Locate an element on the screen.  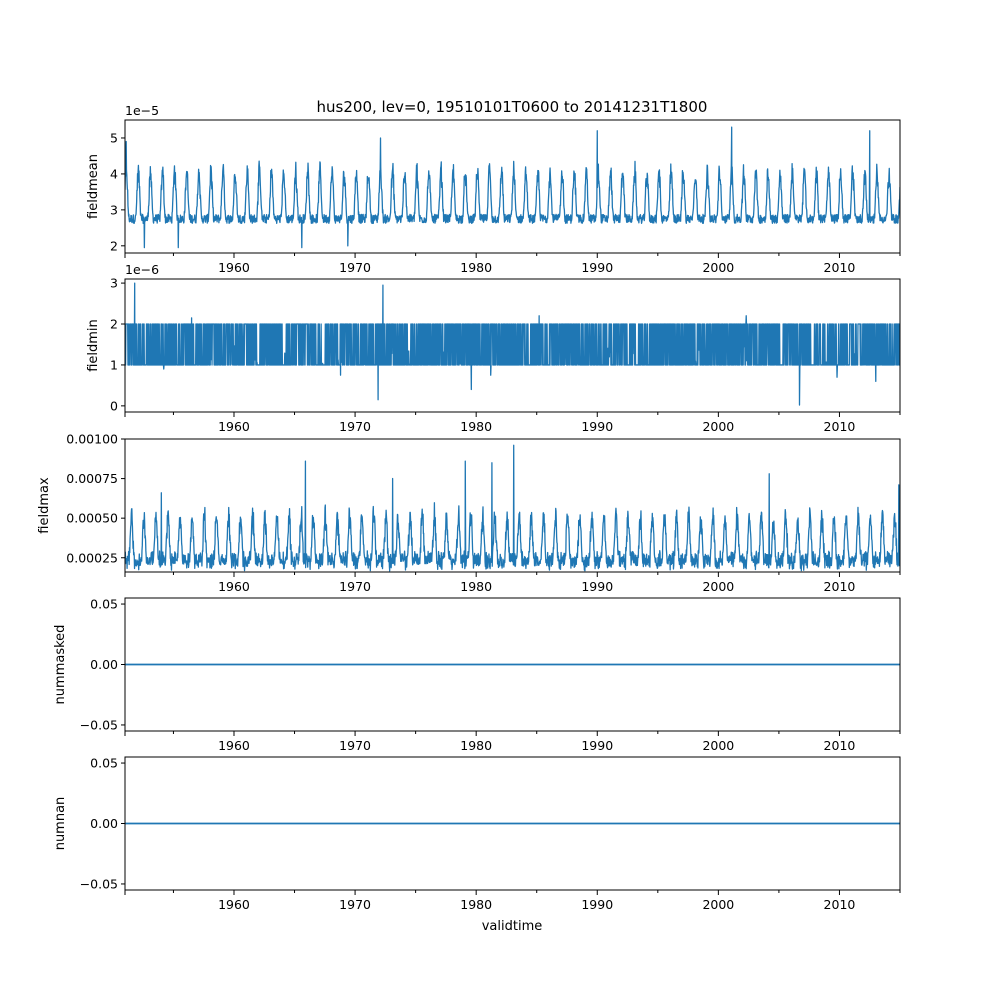
y-tick-label-fieldmax: 0.00075 is located at coordinates (92, 478).